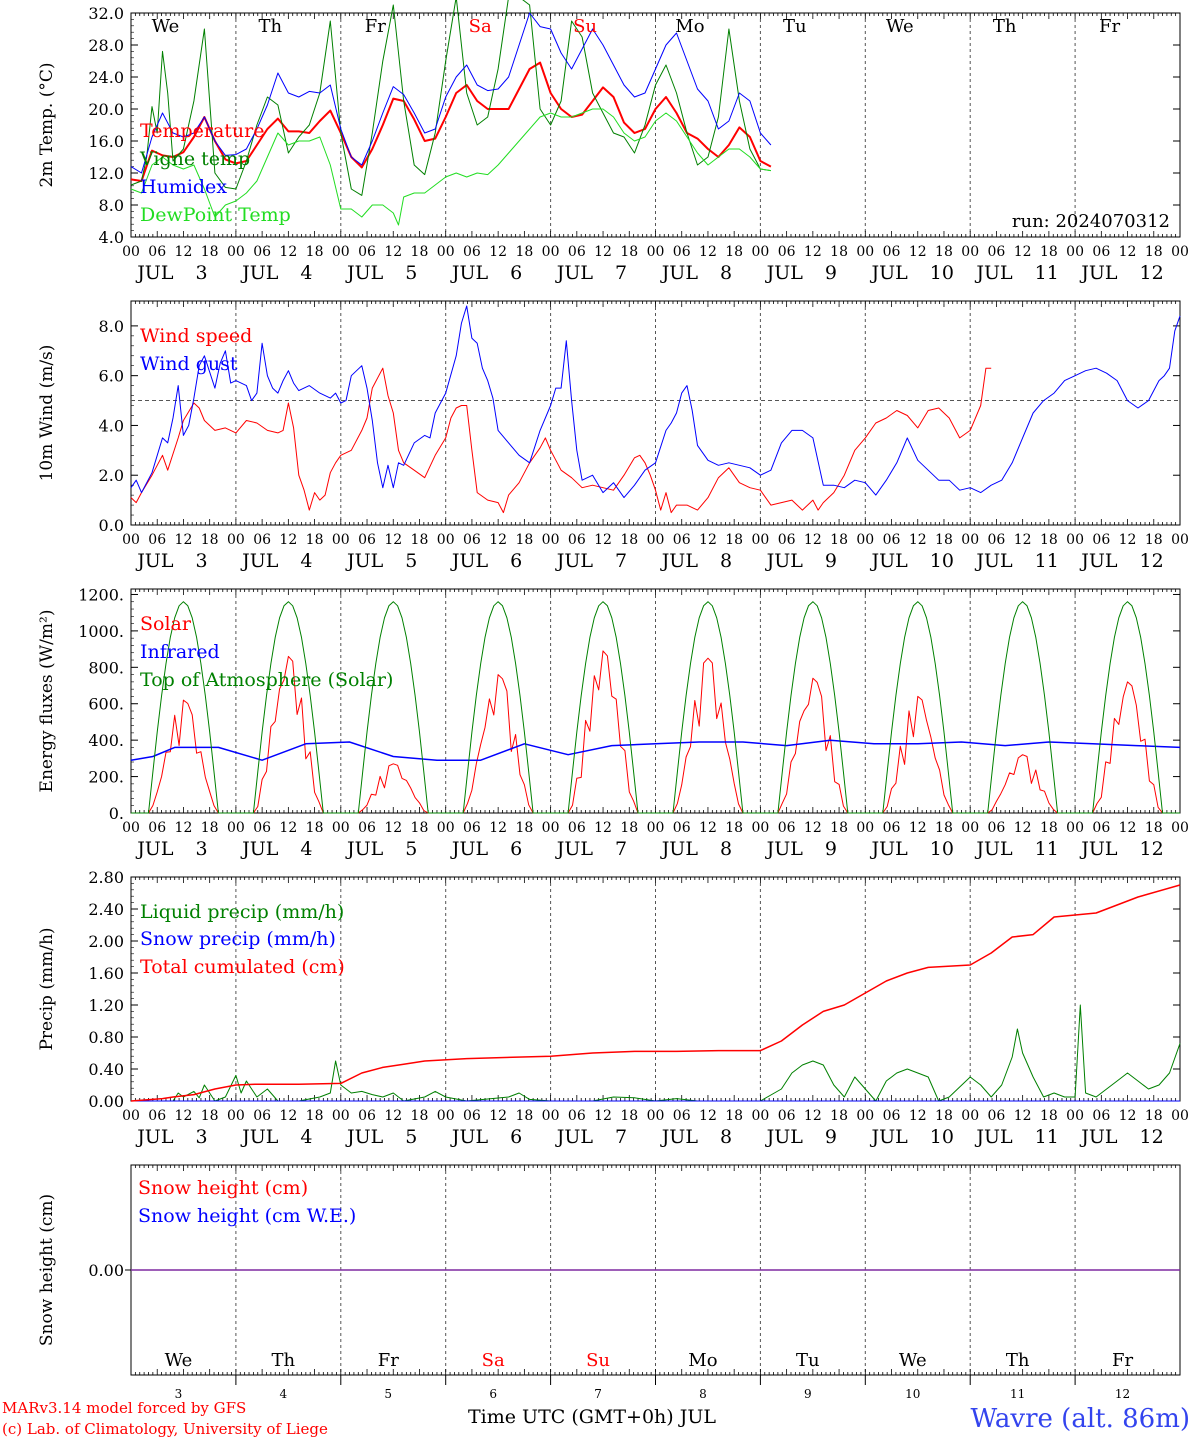 The image size is (1194, 1440). I want to click on series-line-humidex, so click(451, 93).